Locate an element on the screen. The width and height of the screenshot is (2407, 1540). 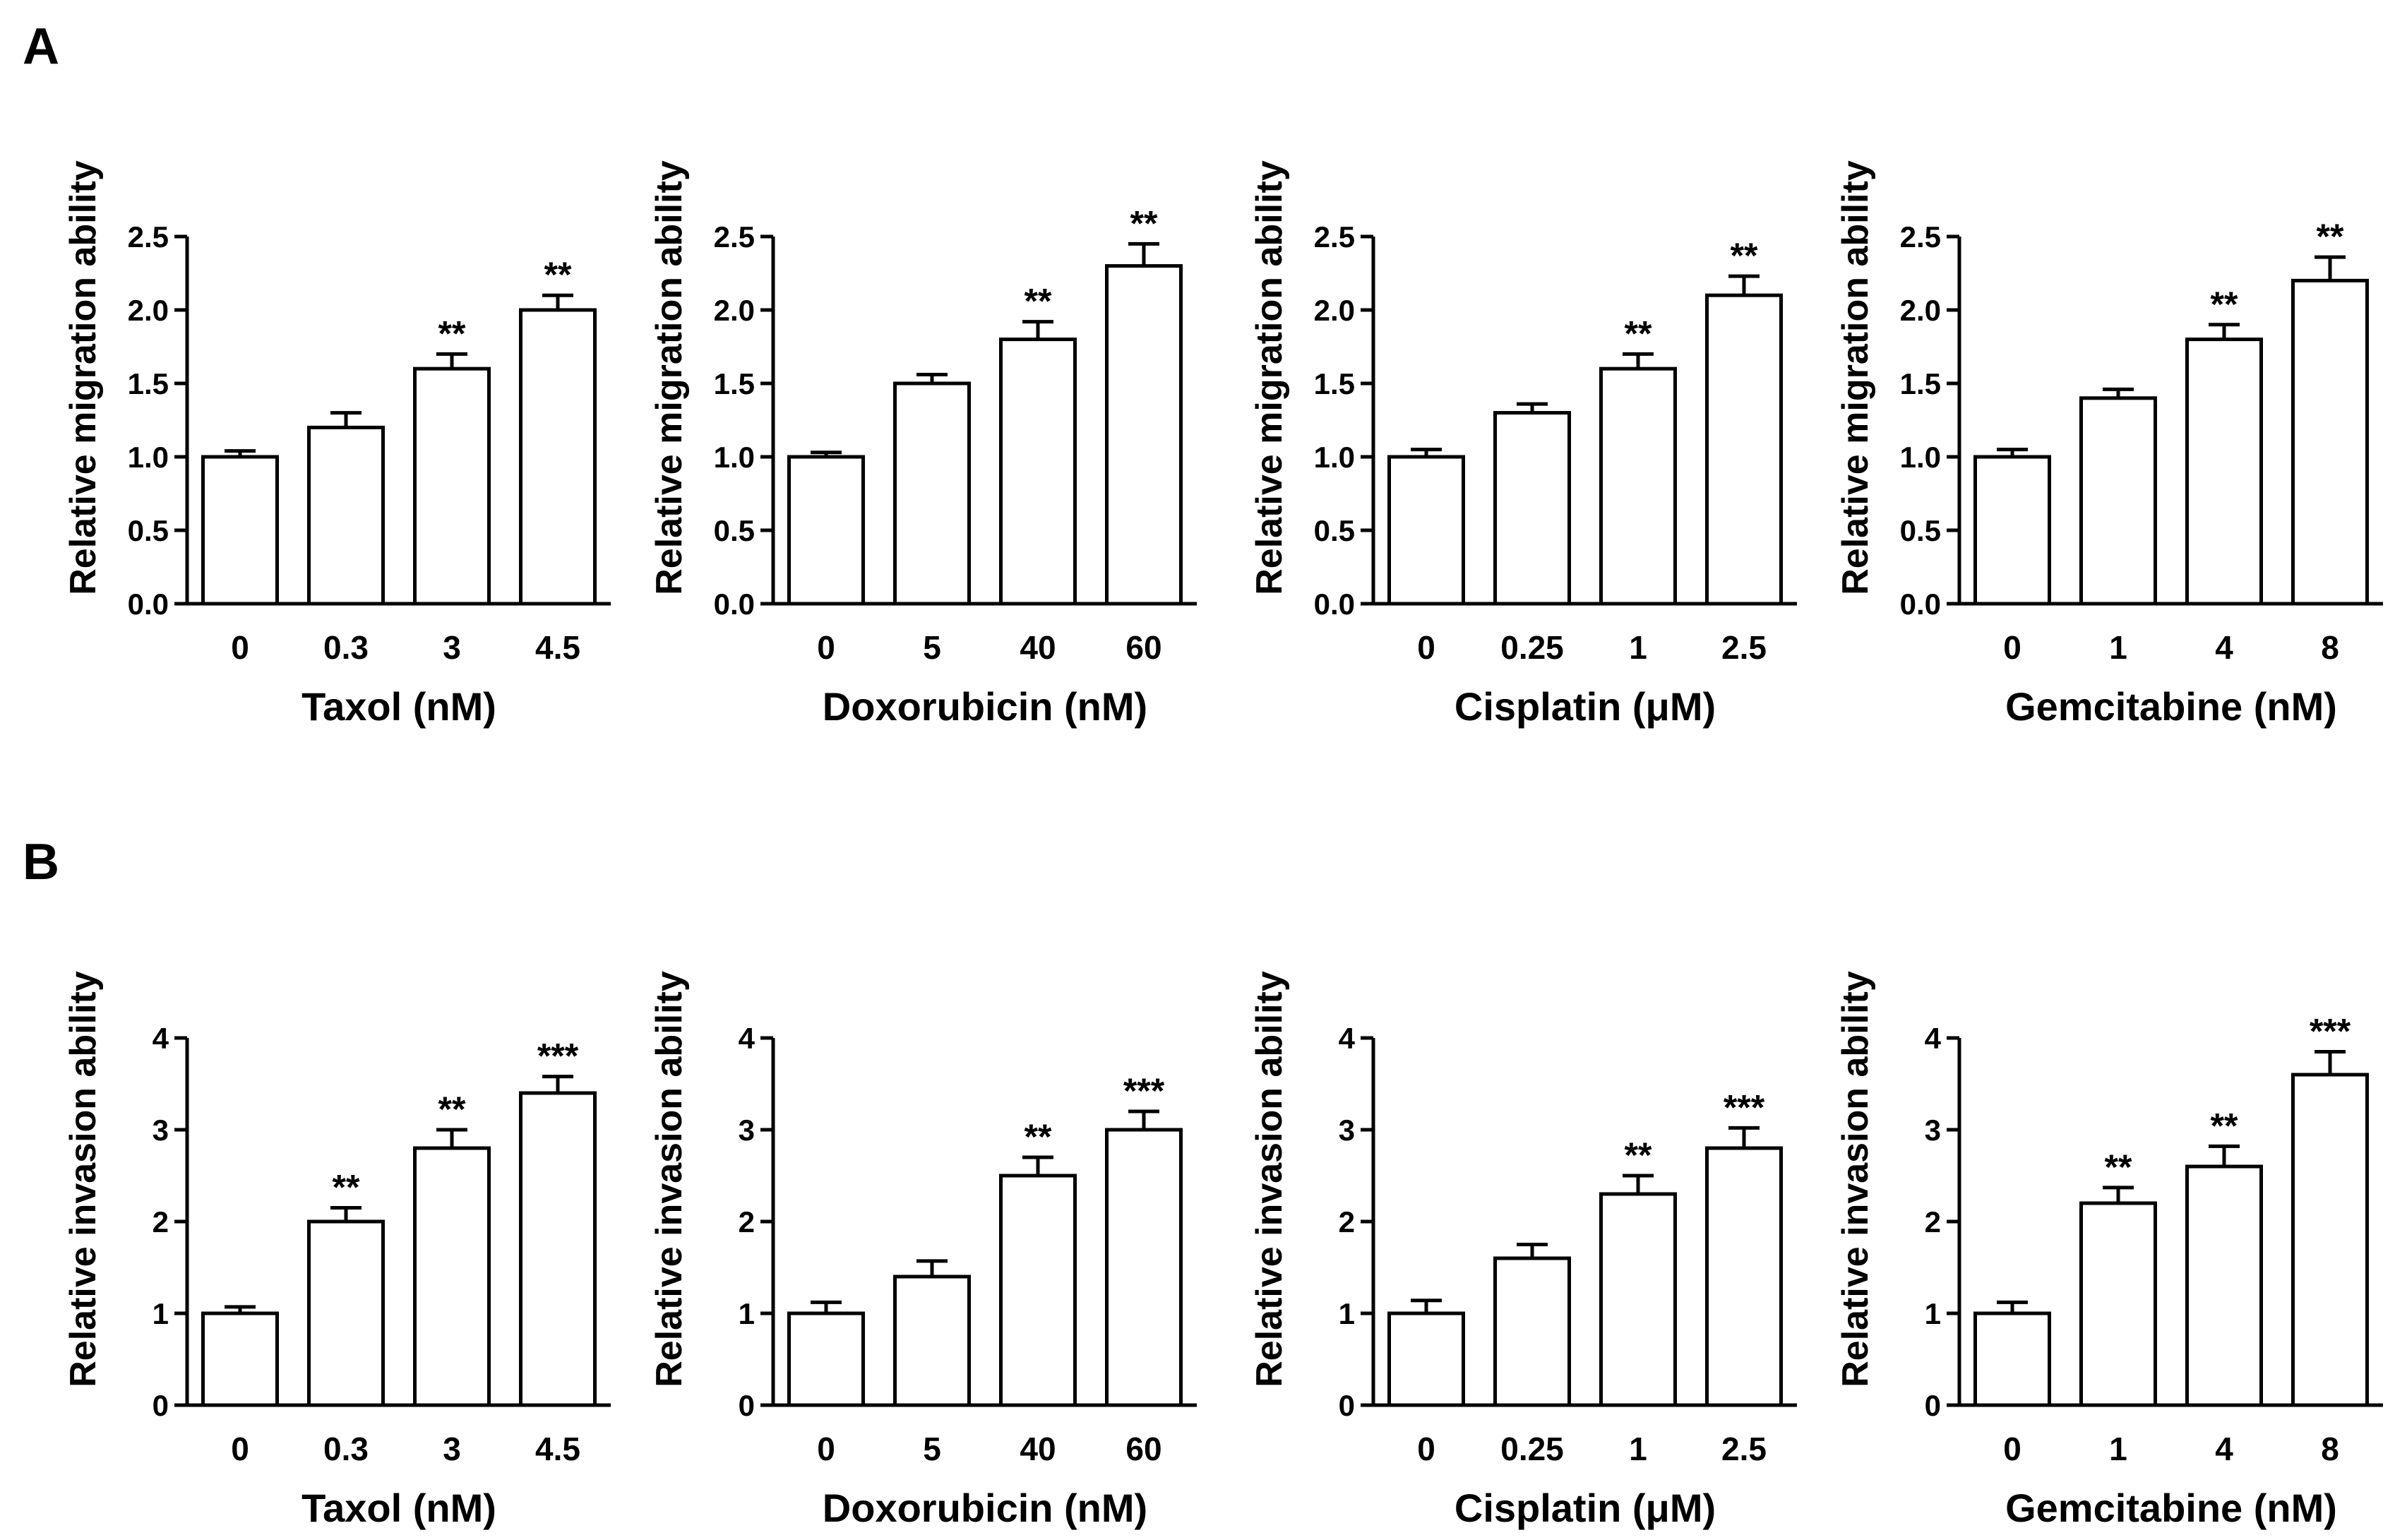
x-axis-title: Gemcitabine (nM) is located at coordinates (2171, 1508).